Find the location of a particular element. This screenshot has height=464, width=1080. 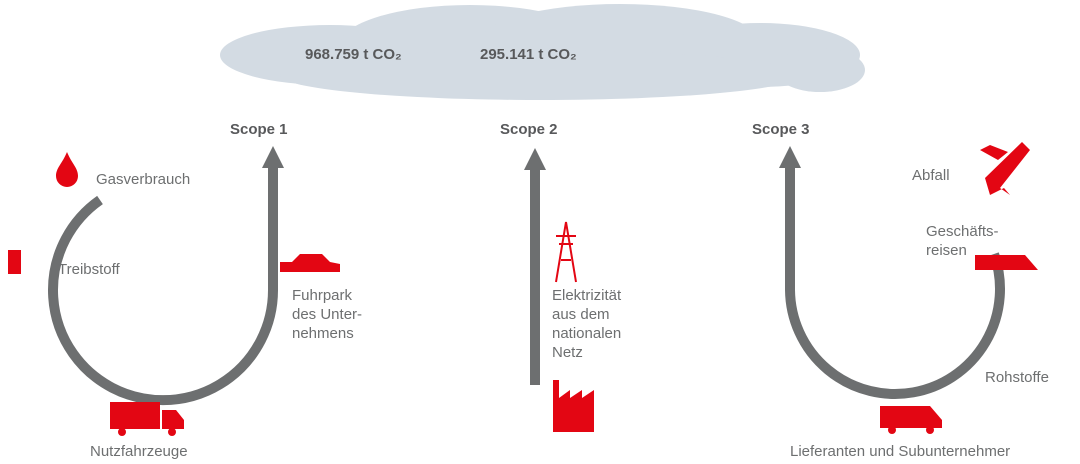

scope-label: Scope 2 is located at coordinates (529, 129).